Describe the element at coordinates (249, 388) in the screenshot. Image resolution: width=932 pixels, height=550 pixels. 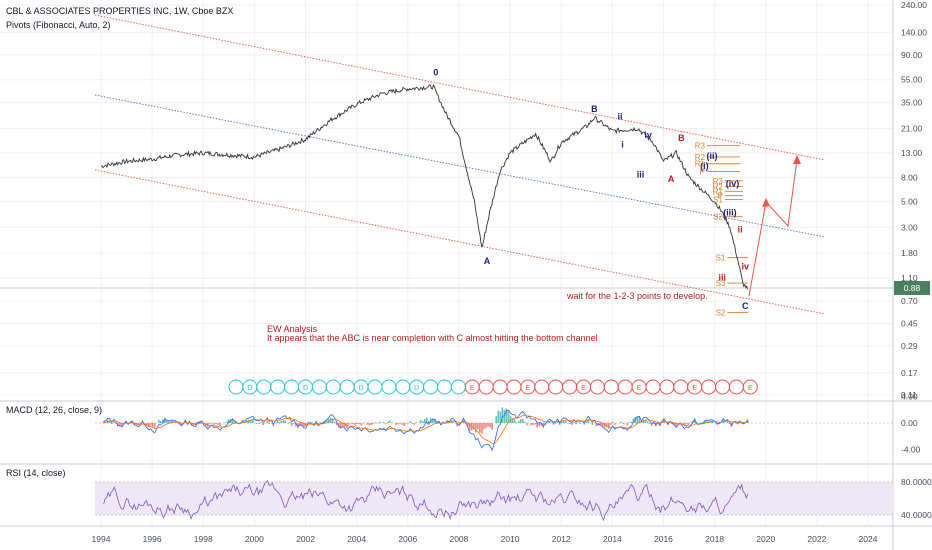
I see `event-marker-letter: D` at that location.